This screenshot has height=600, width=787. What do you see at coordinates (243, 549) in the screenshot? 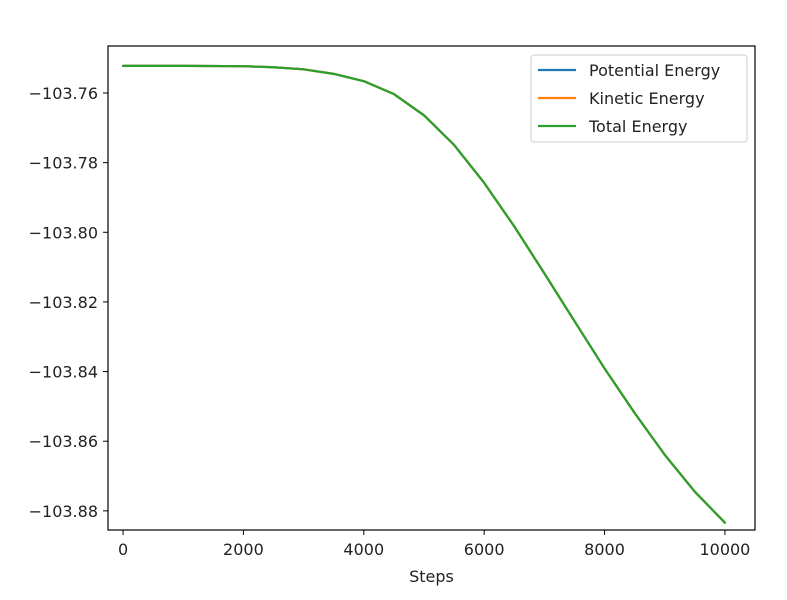
I see `x-tick-label: 2000` at bounding box center [243, 549].